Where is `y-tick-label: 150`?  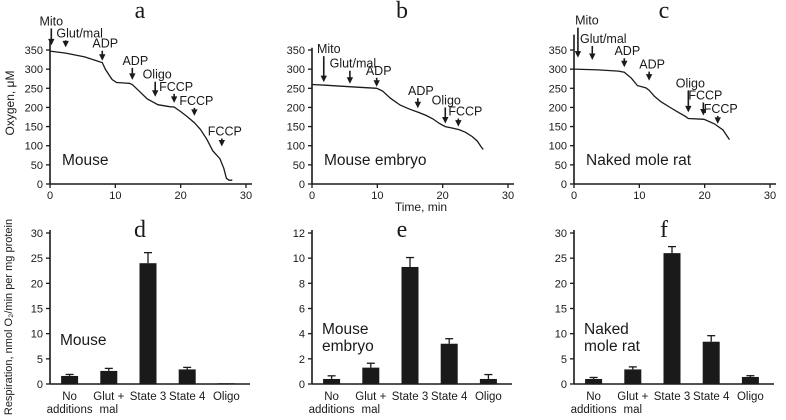 y-tick-label: 150 is located at coordinates (34, 128).